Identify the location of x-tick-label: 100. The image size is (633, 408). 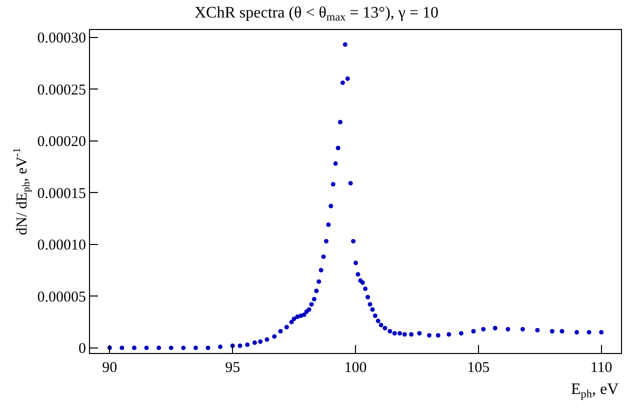
(355, 368).